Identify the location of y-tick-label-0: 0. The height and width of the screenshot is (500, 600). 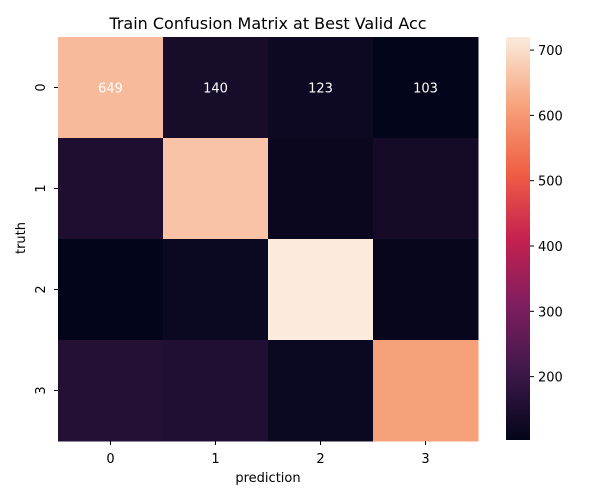
(41, 87).